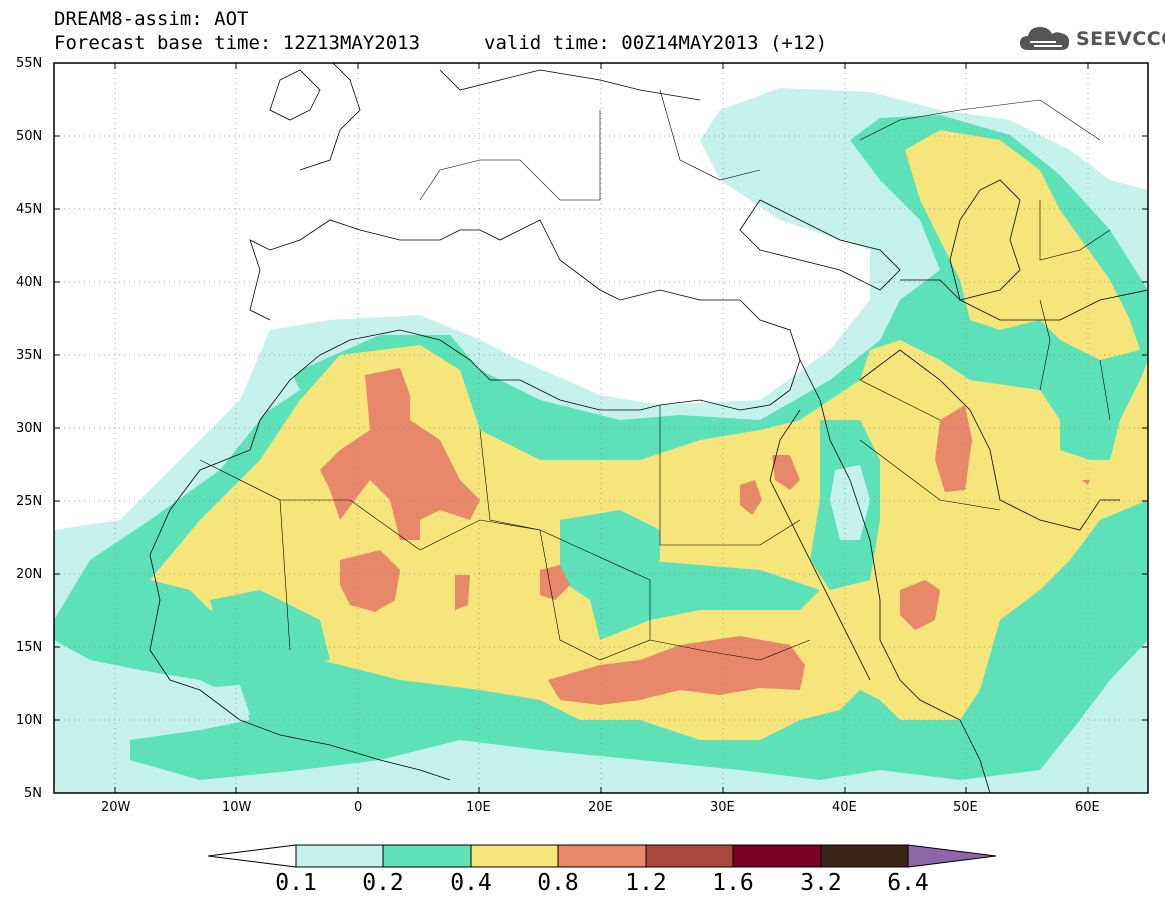  Describe the element at coordinates (844, 807) in the screenshot. I see `lon-label: 40E` at that location.